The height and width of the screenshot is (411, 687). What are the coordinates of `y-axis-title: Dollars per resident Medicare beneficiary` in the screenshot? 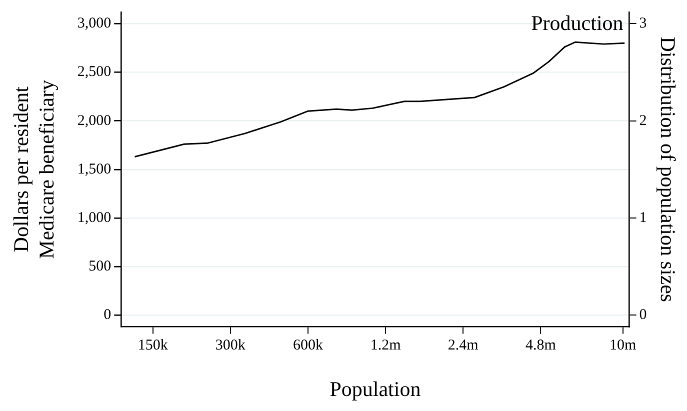 It's located at (33, 169).